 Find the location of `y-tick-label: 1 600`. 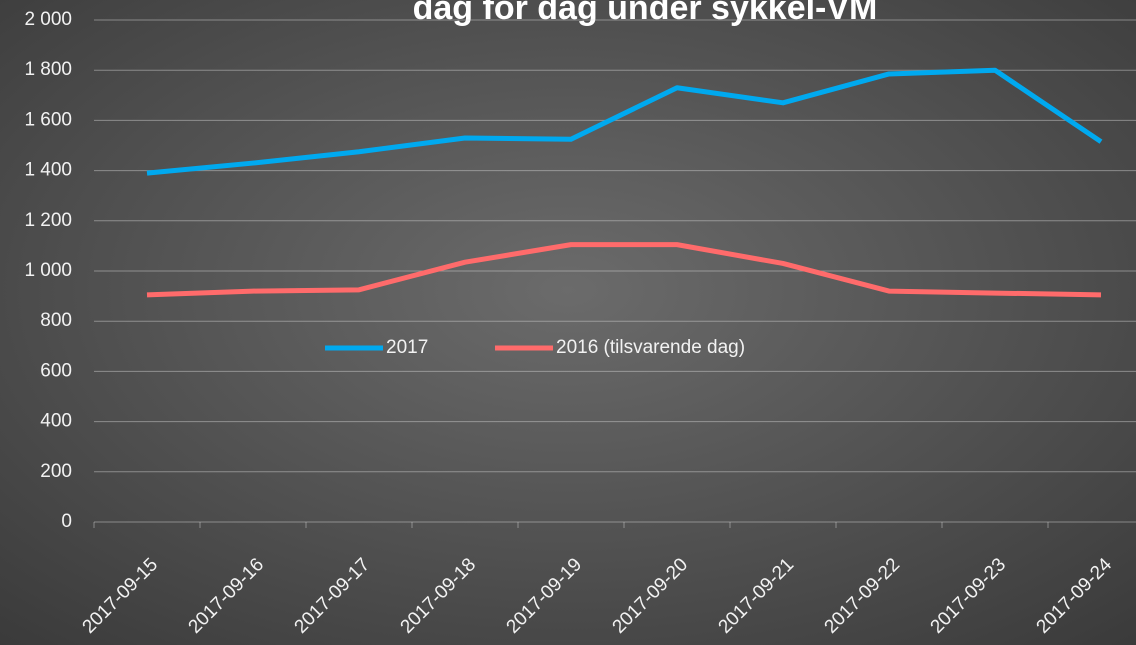

y-tick-label: 1 600 is located at coordinates (48, 119).